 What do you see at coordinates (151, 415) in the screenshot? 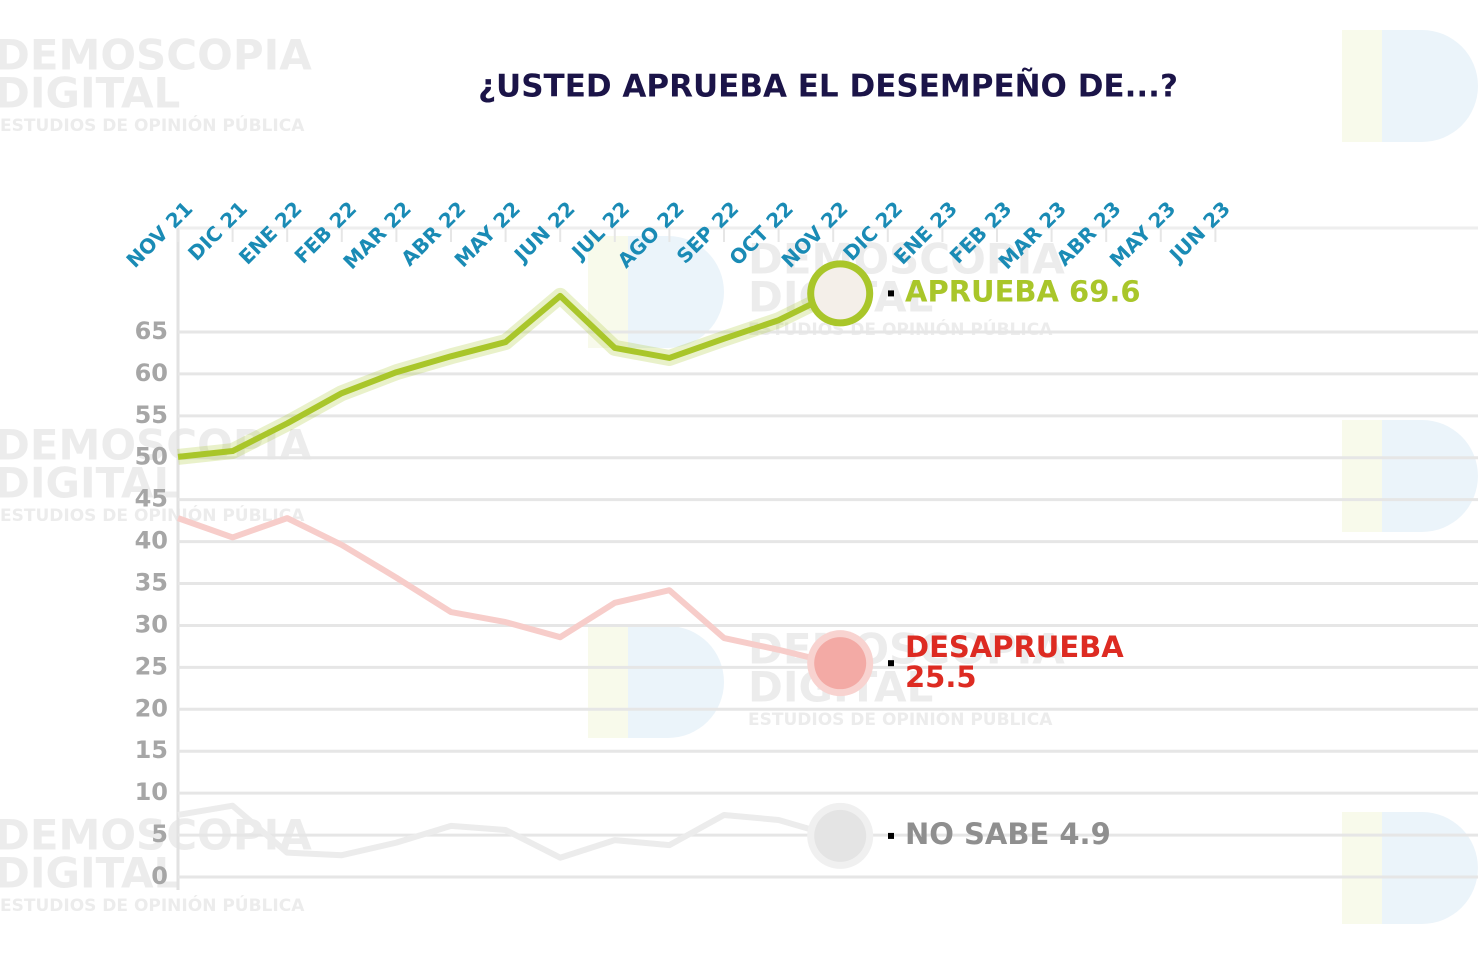
I see `y-tick-label: 55` at bounding box center [151, 415].